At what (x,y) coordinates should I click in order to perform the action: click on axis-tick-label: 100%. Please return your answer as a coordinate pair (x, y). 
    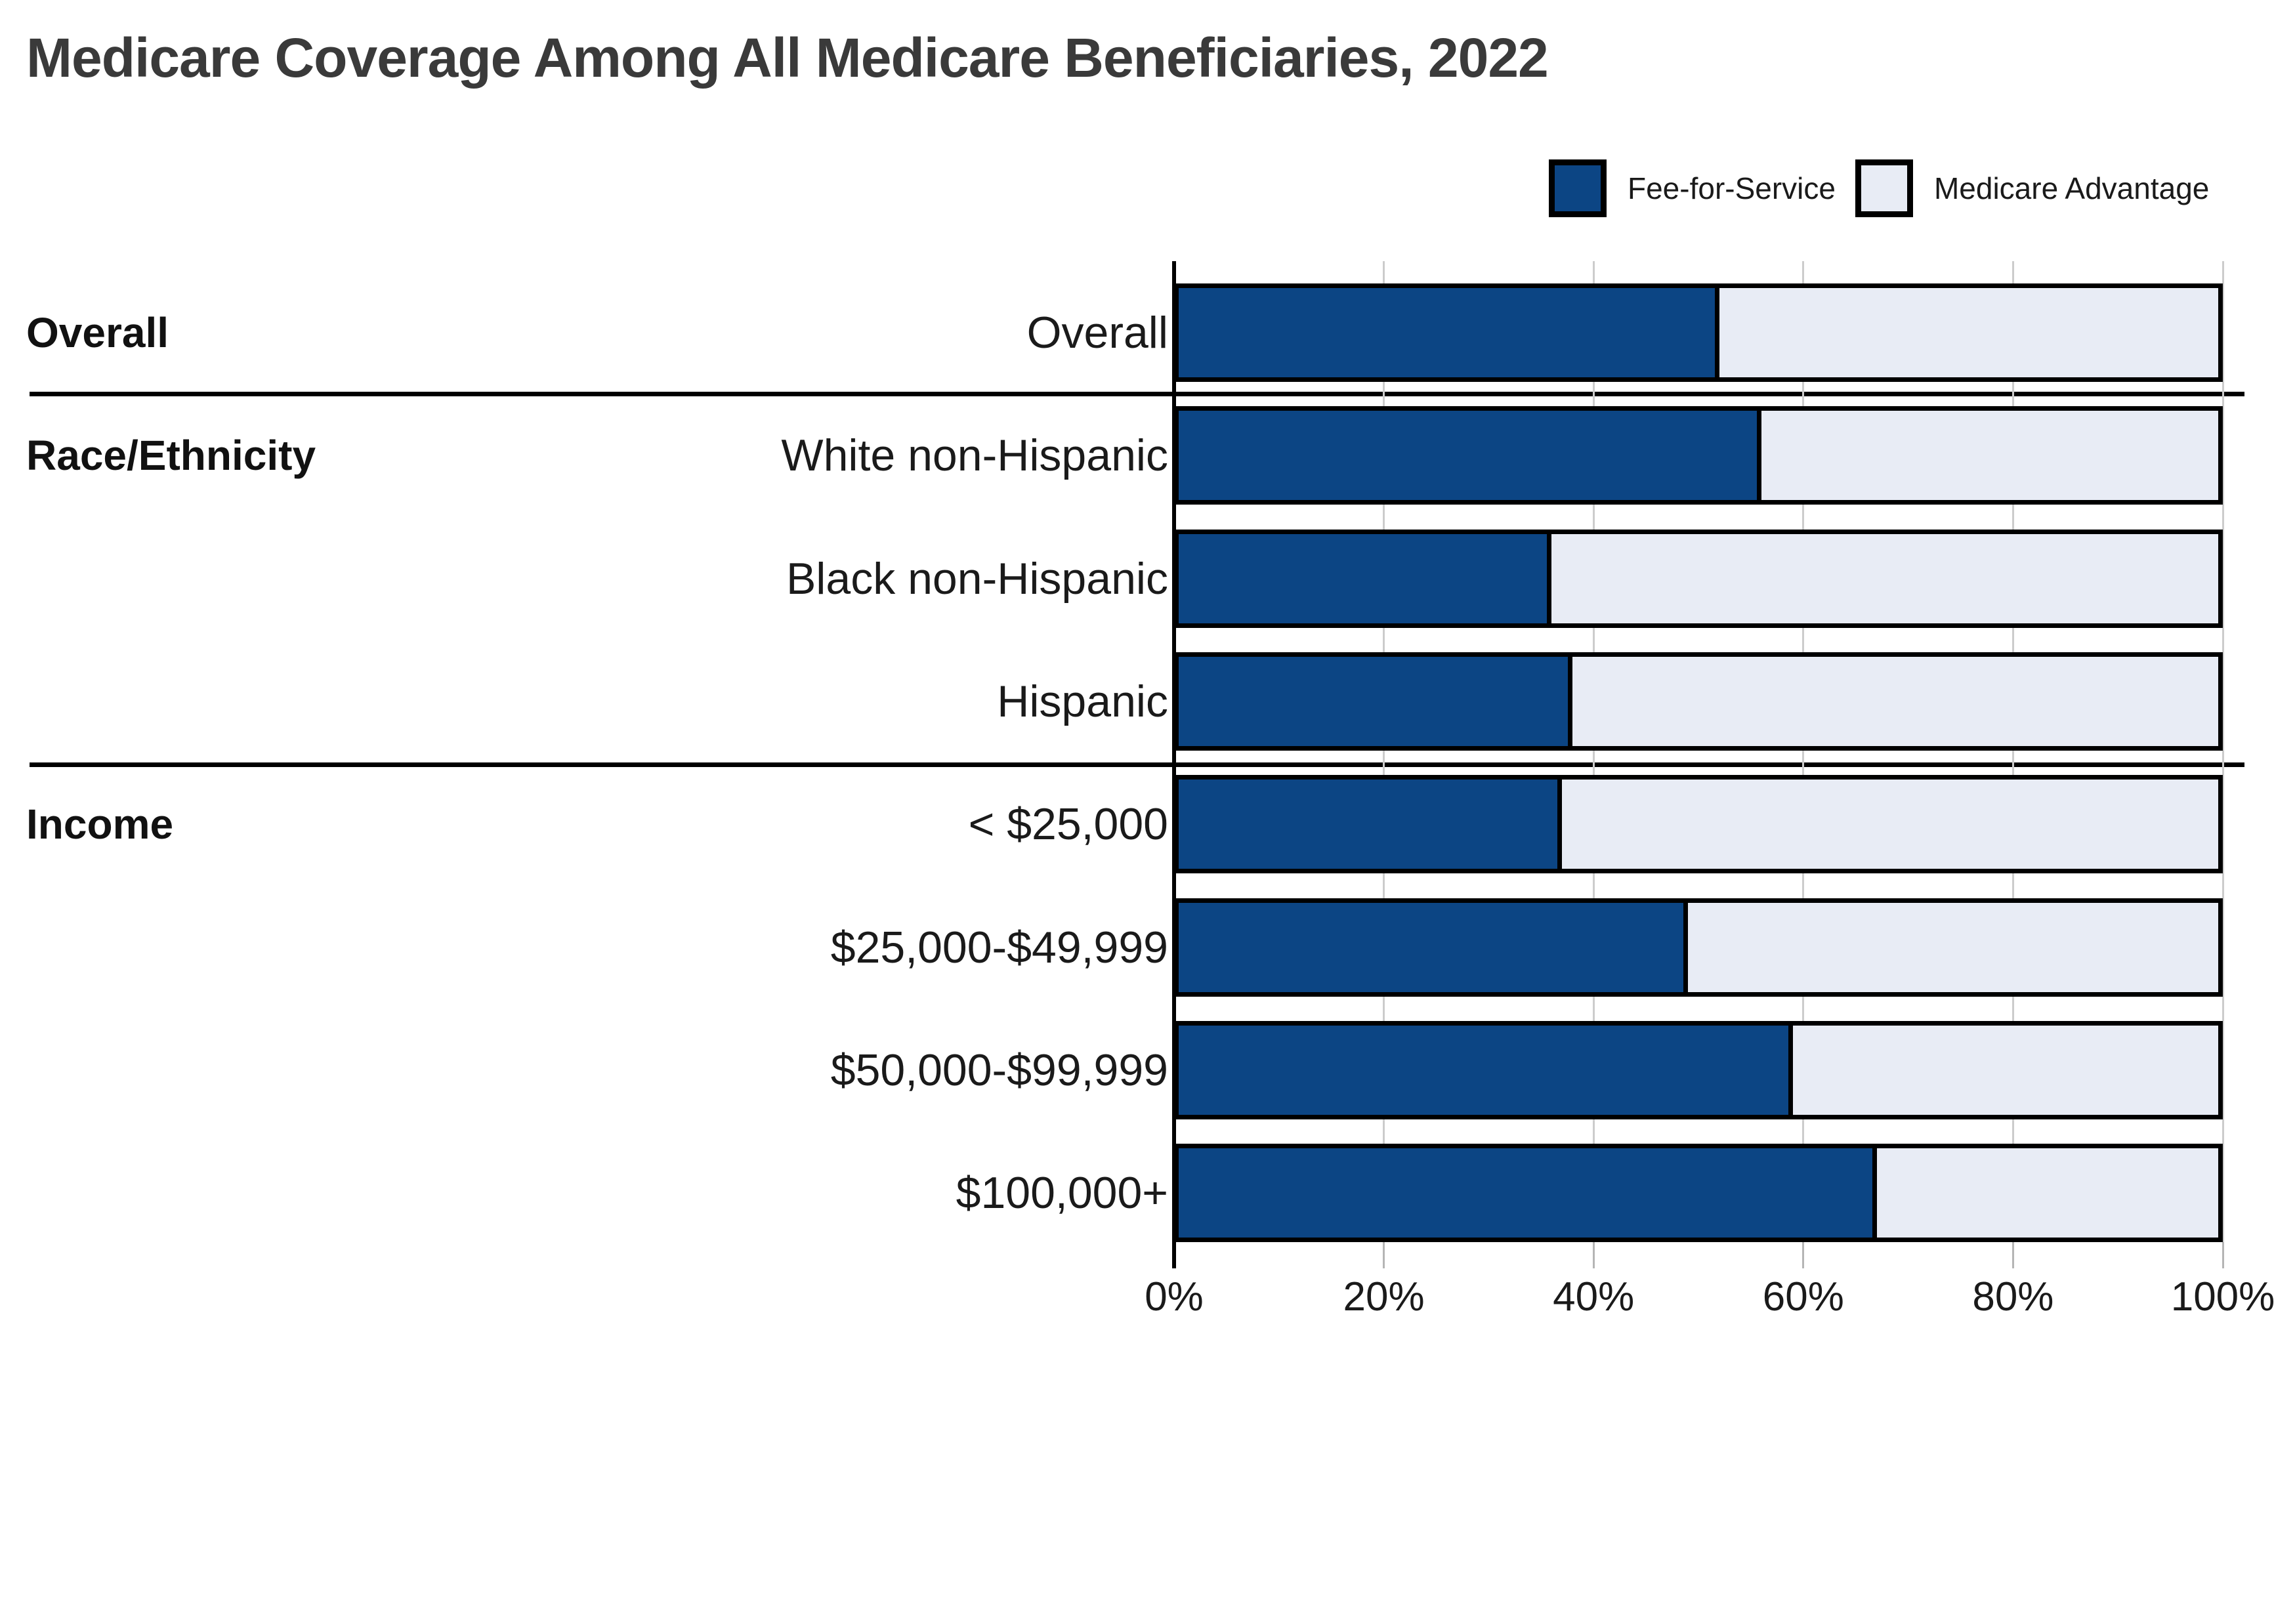
    Looking at the image, I should click on (2222, 1297).